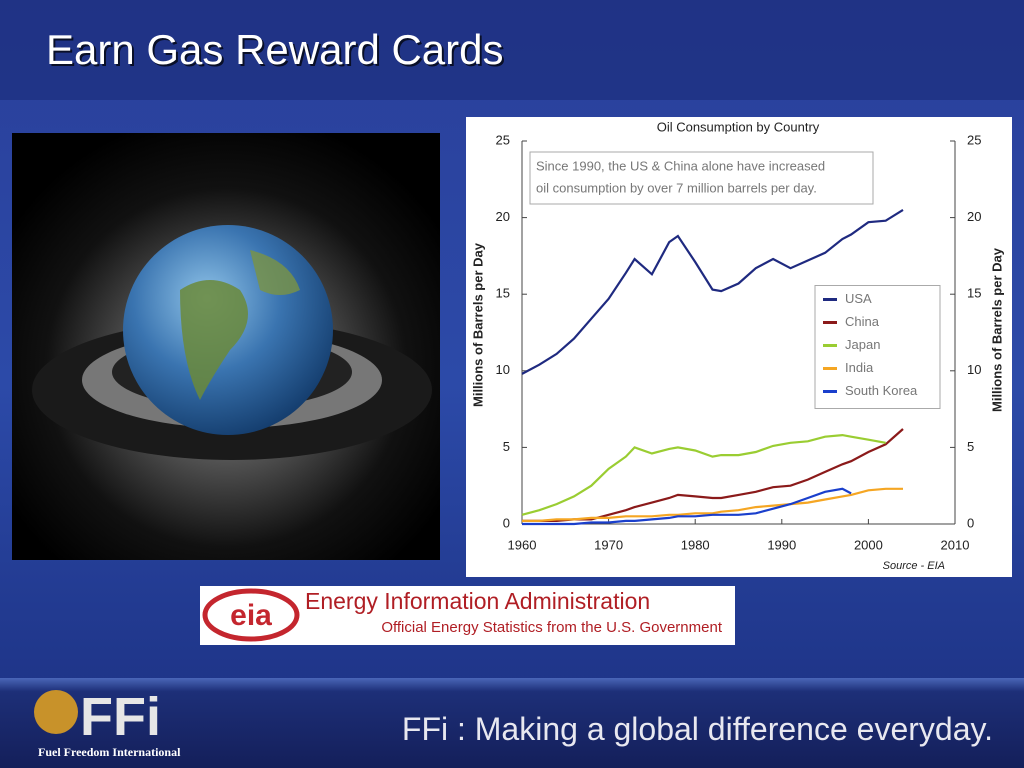 This screenshot has width=1024, height=768. I want to click on footer-organization: Fuel Freedom International, so click(109, 752).